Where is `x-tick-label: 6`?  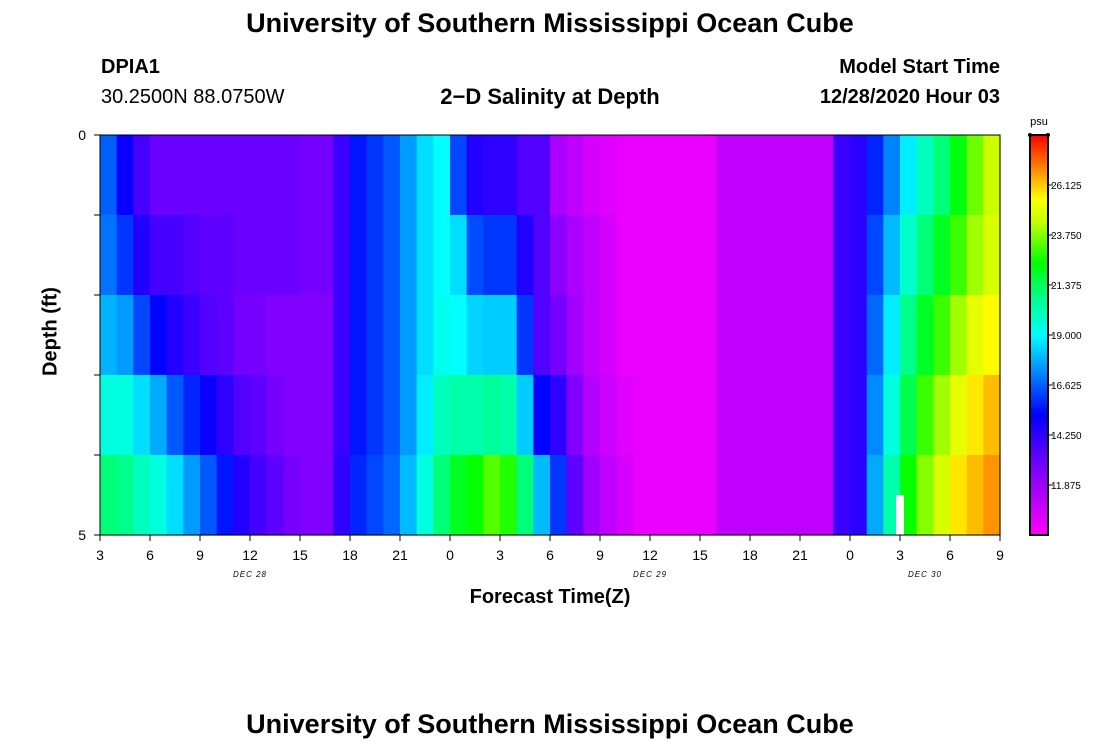 x-tick-label: 6 is located at coordinates (550, 555).